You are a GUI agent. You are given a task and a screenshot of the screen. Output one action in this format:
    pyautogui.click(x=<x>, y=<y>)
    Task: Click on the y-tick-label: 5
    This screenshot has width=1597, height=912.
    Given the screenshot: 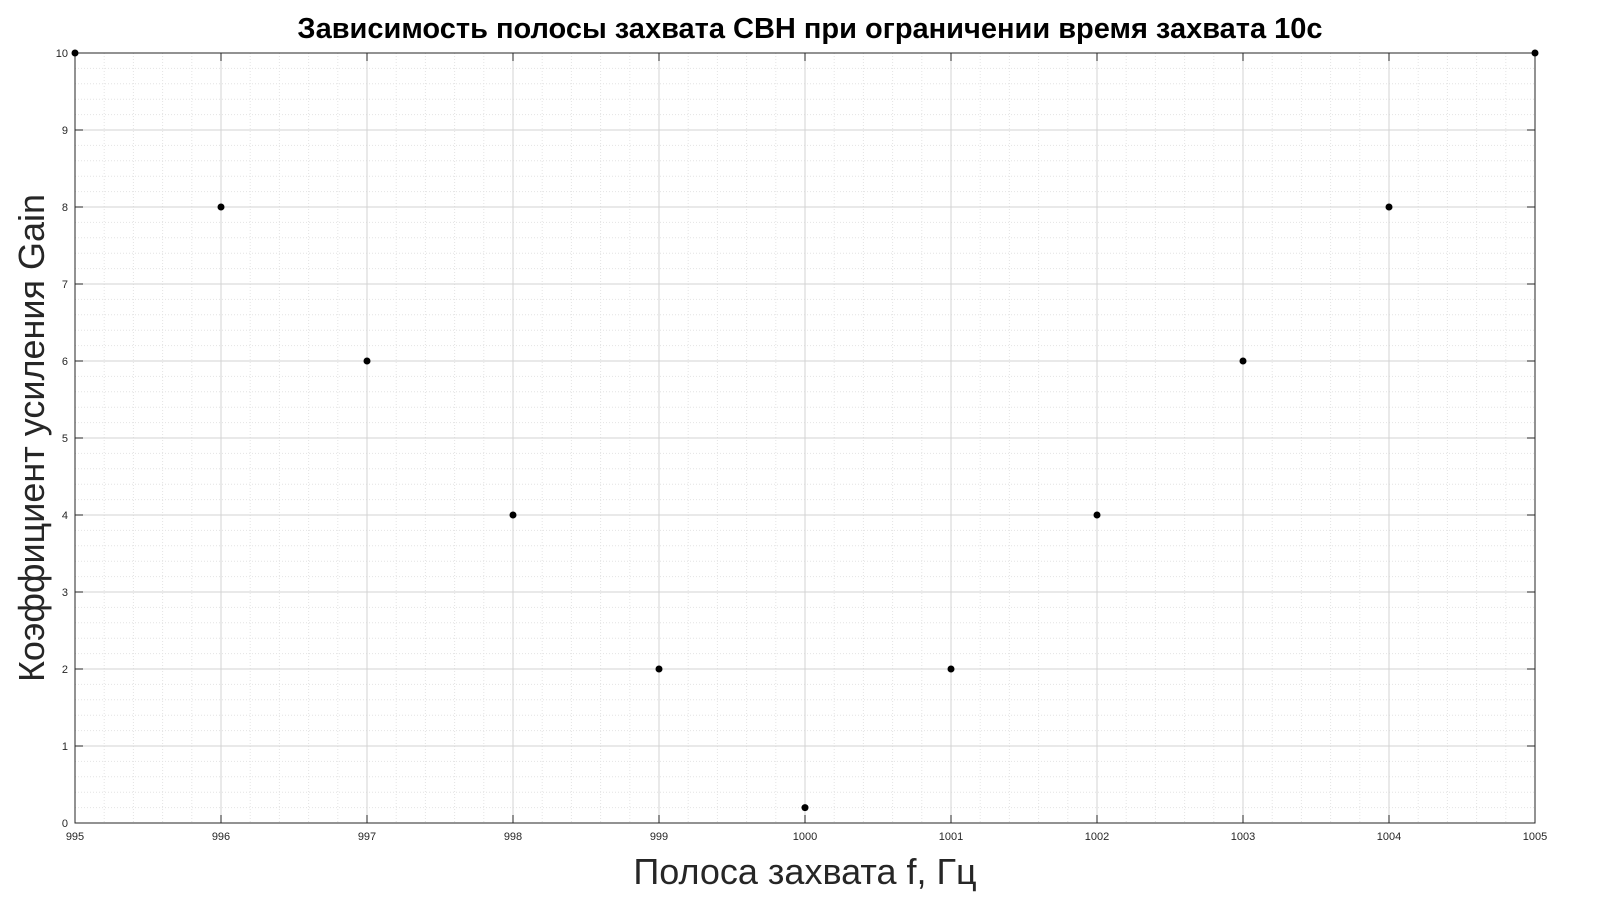 What is the action you would take?
    pyautogui.click(x=65, y=439)
    